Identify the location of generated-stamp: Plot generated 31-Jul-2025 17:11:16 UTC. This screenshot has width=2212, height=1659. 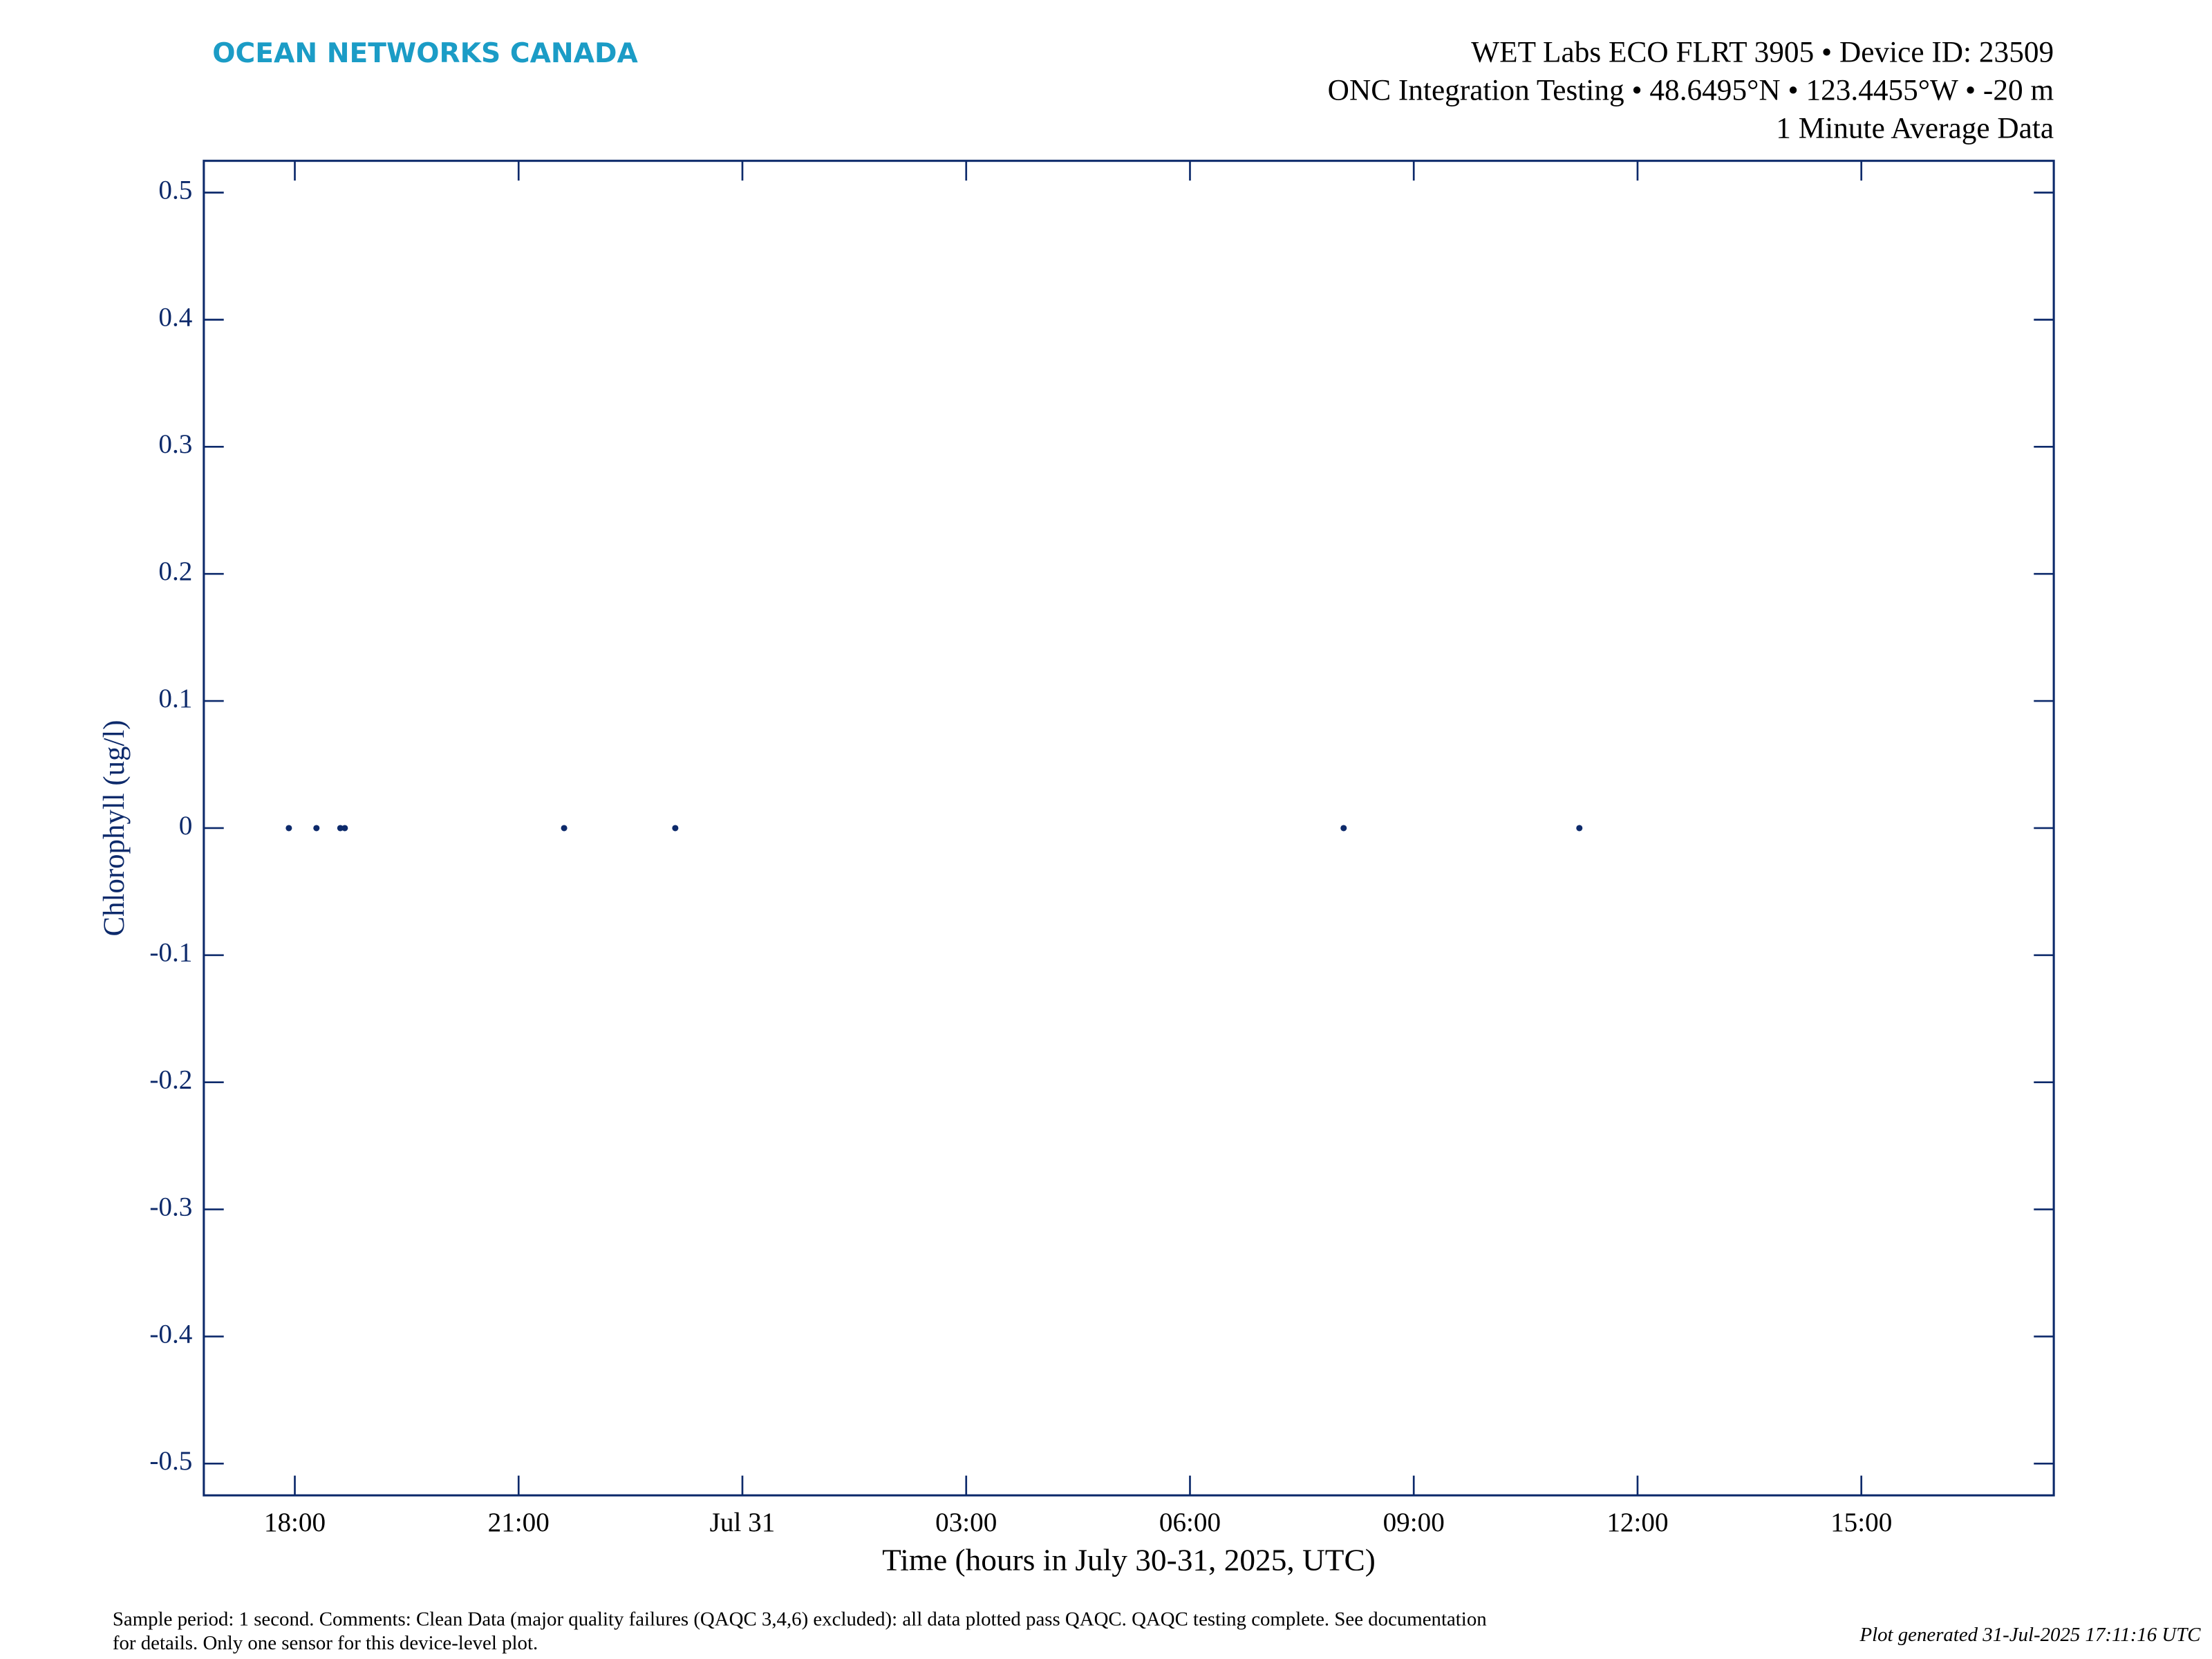
(2030, 1635).